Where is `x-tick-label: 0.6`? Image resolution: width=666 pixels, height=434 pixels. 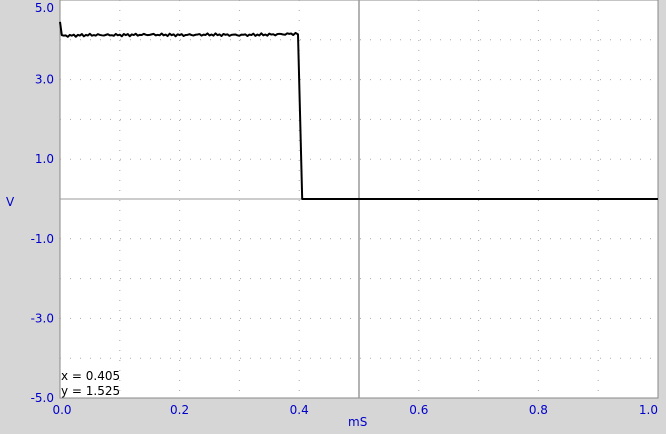 x-tick-label: 0.6 is located at coordinates (418, 410).